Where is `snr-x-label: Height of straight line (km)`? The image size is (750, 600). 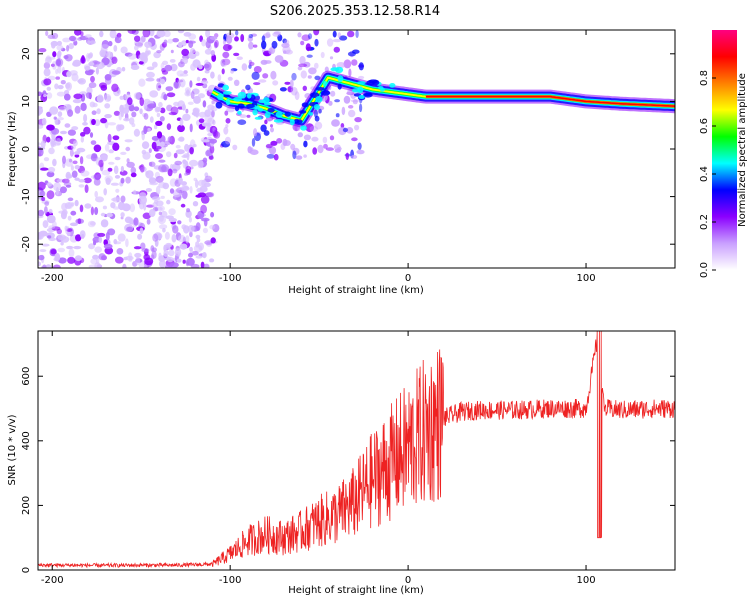 snr-x-label: Height of straight line (km) is located at coordinates (356, 590).